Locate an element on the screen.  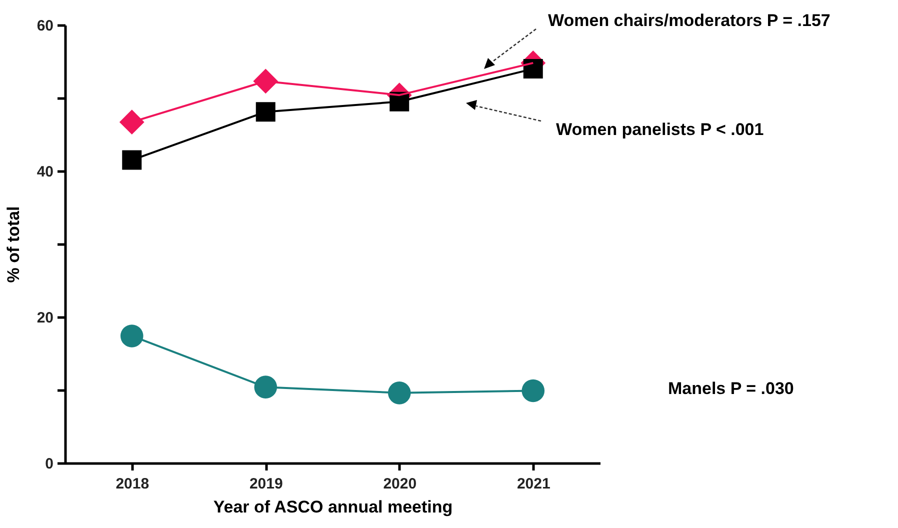
y-axis-title: % of total is located at coordinates (13, 244).